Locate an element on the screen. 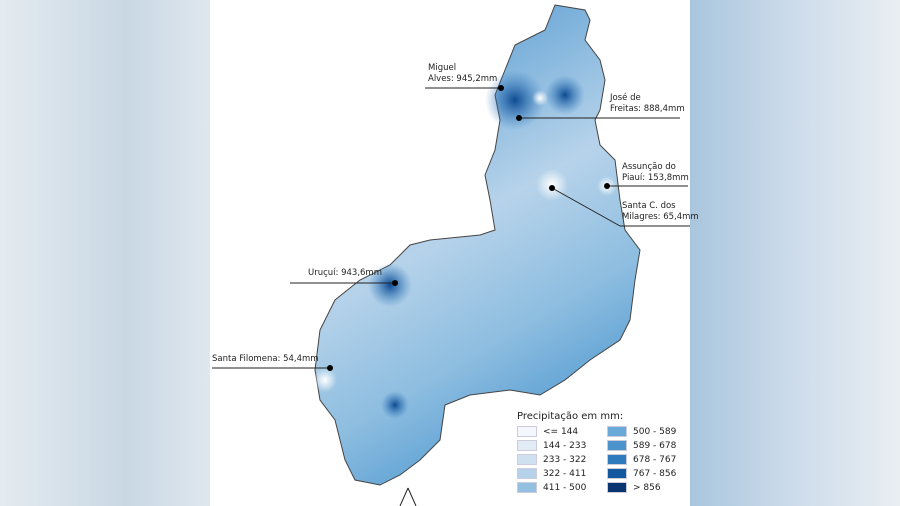  label-santa-cruz-dos-milagres: Santa C. dos Milagres: 65,4mm is located at coordinates (660, 211).